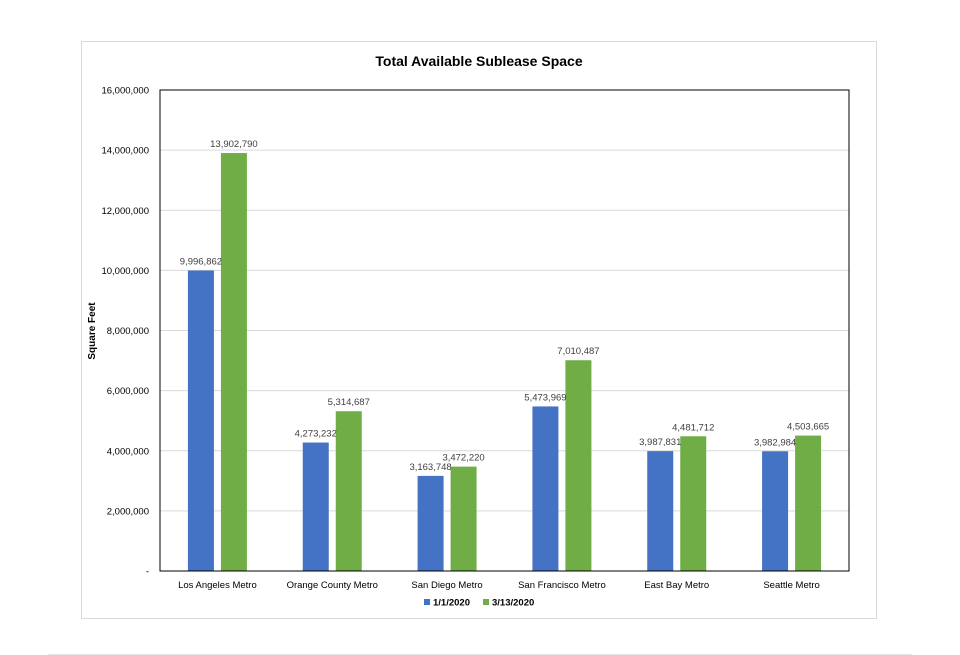 Image resolution: width=960 pixels, height=655 pixels. What do you see at coordinates (147, 572) in the screenshot?
I see `y-tick-label: -` at bounding box center [147, 572].